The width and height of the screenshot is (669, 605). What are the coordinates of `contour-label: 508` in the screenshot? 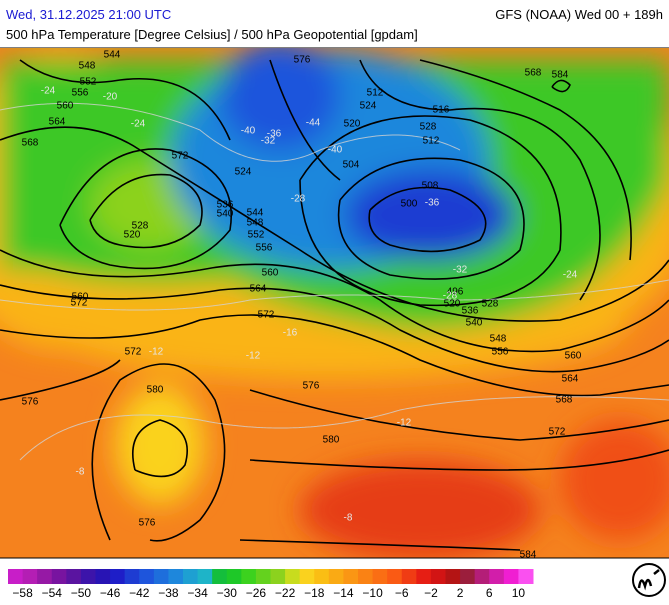 It's located at (430, 186).